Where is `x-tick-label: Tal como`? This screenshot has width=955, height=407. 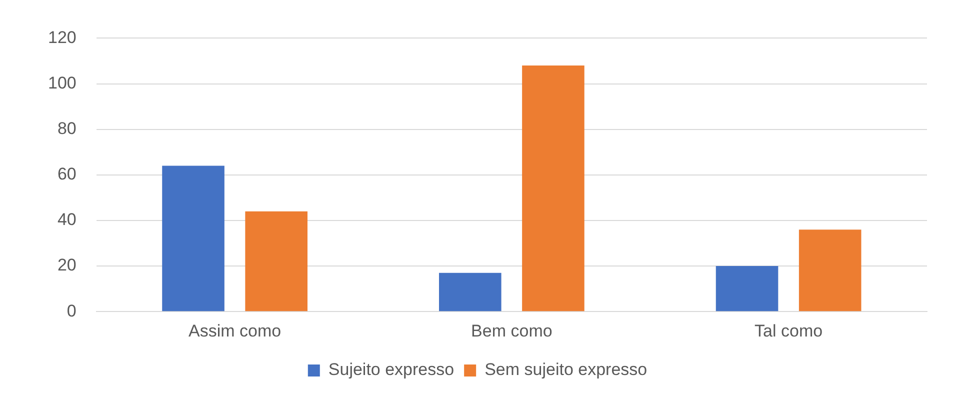 x-tick-label: Tal como is located at coordinates (788, 330).